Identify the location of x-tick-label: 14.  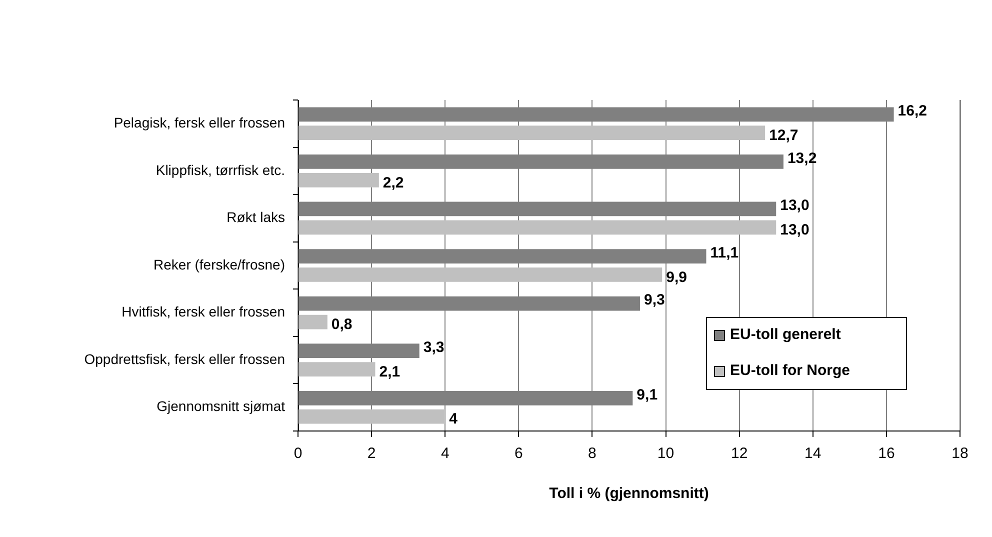
(813, 453).